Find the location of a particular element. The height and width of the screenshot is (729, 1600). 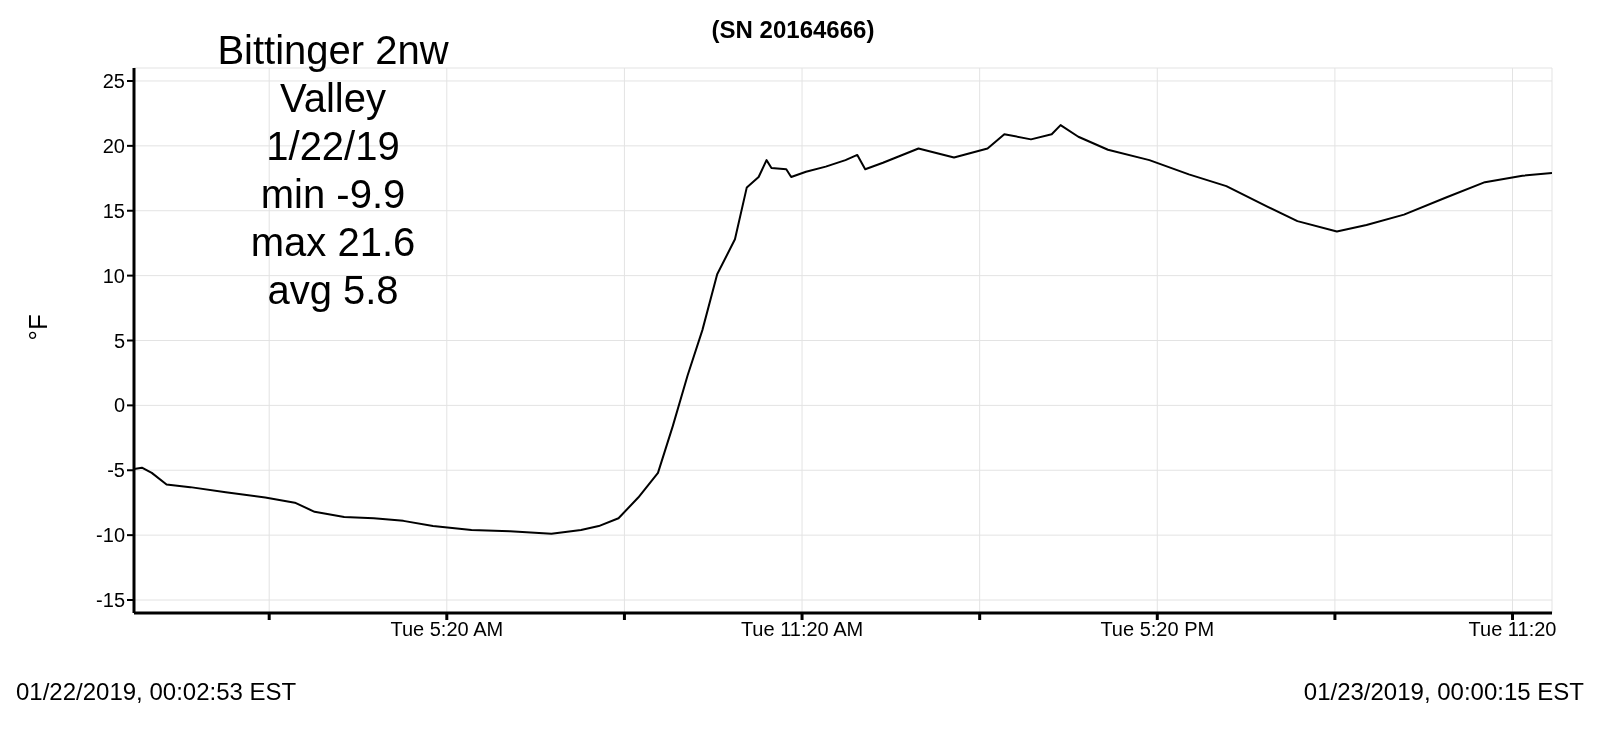

text: 01/23/2019, 00:00:15 EST is located at coordinates (1443, 692).